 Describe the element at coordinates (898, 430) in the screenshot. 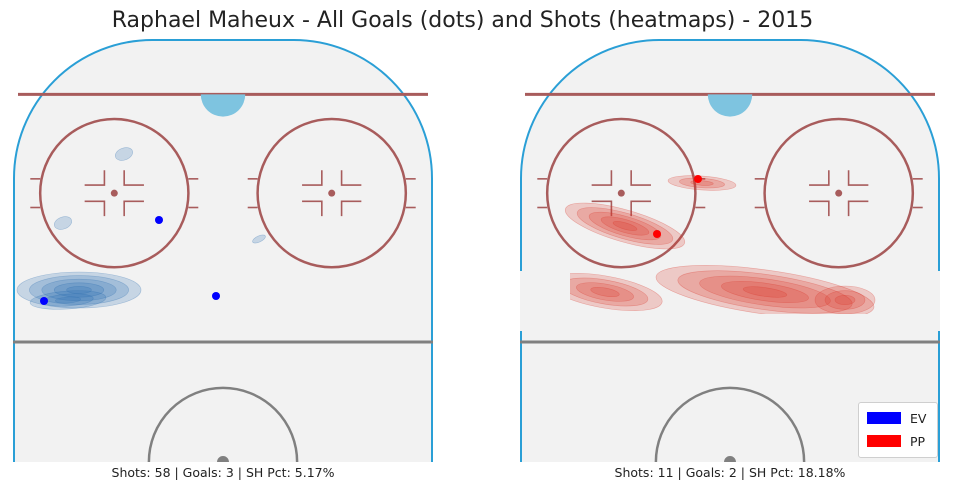

I see `legend: EV PP` at that location.